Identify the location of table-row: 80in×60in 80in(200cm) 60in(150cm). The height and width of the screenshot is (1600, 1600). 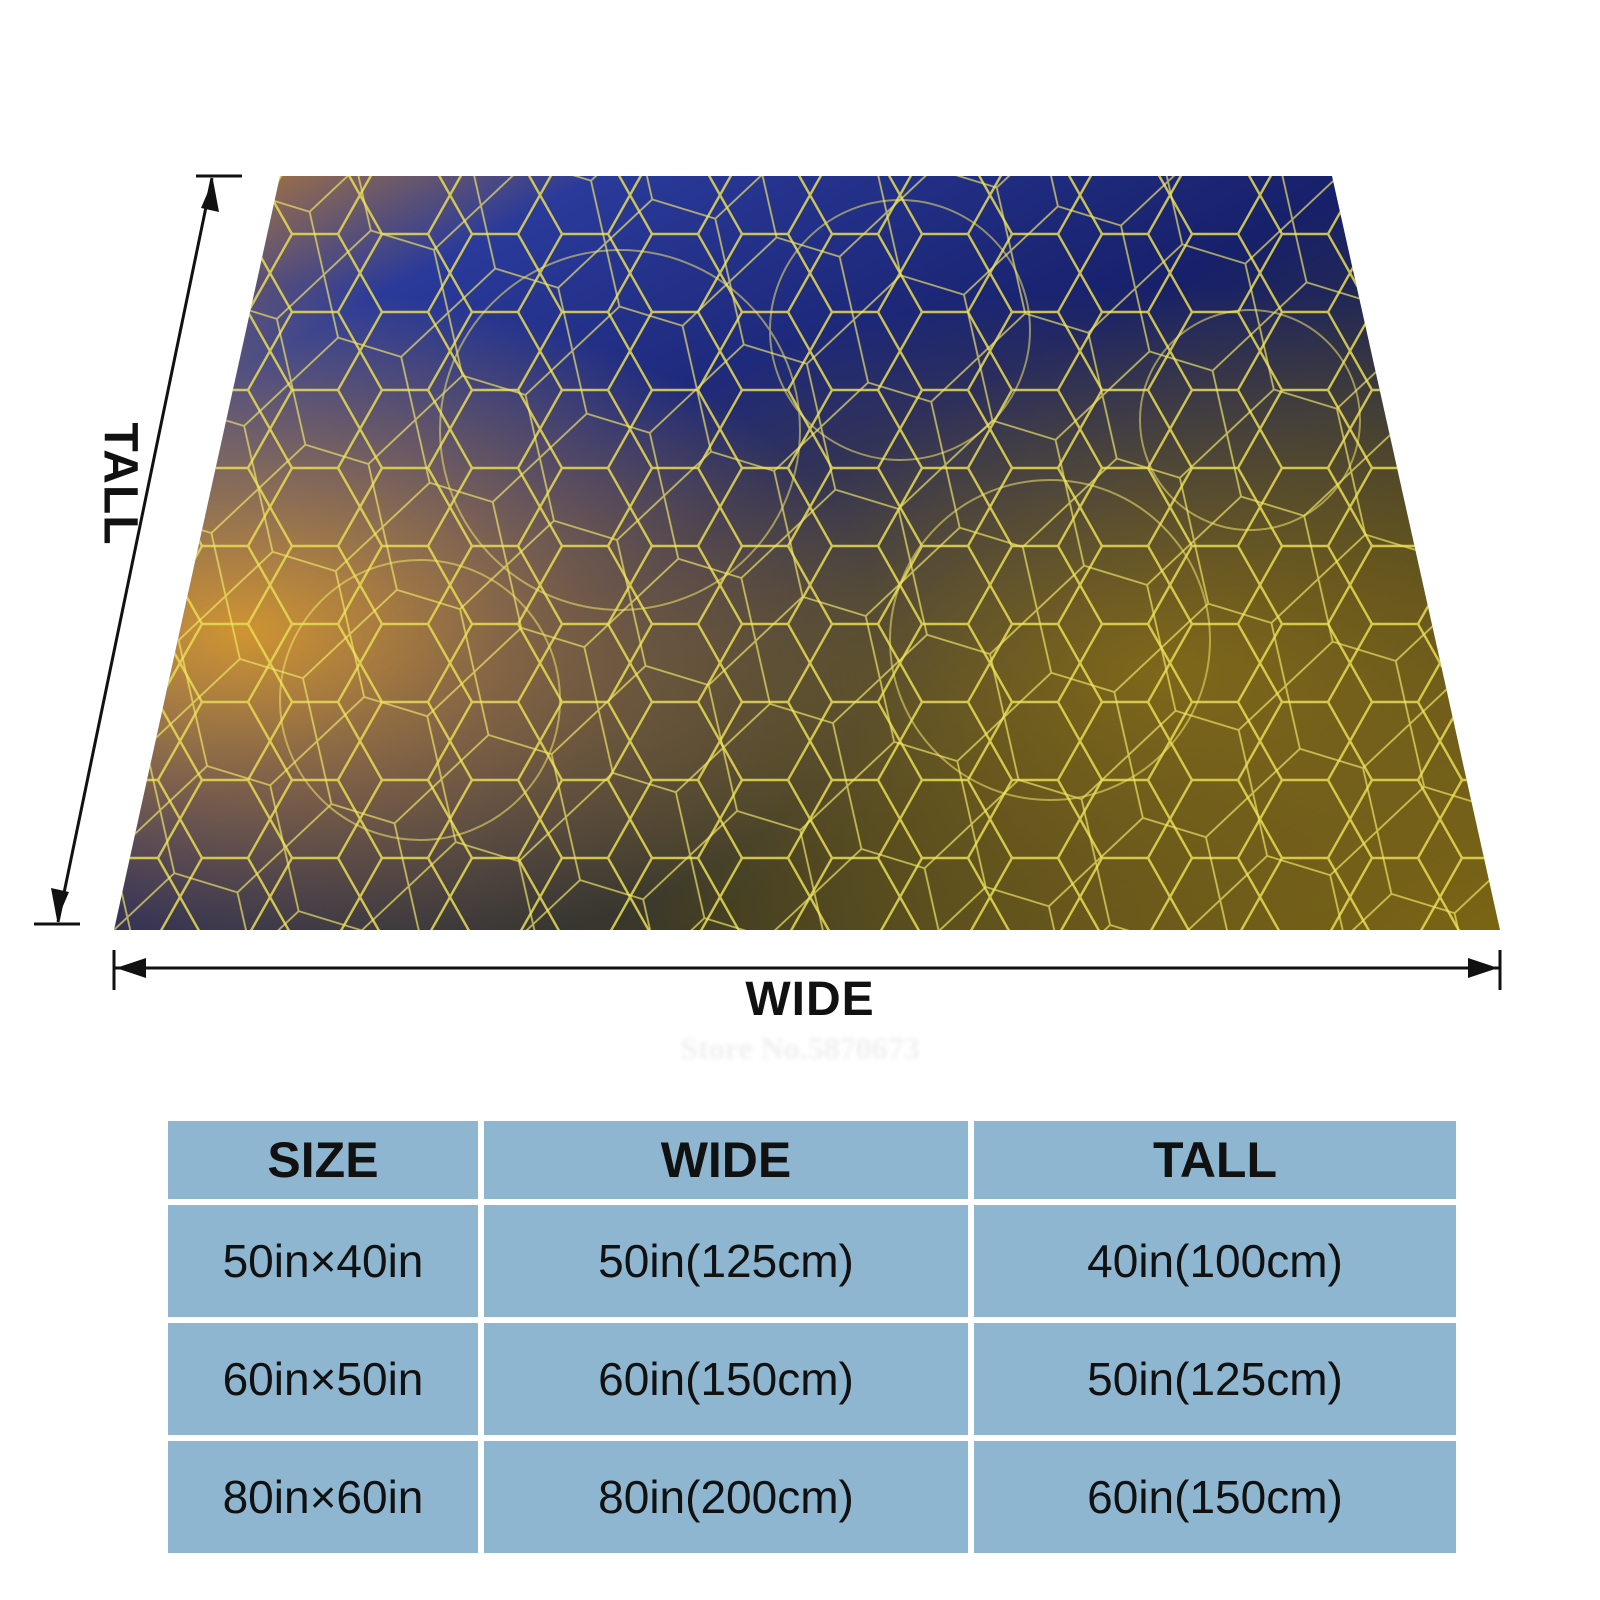
(812, 1497).